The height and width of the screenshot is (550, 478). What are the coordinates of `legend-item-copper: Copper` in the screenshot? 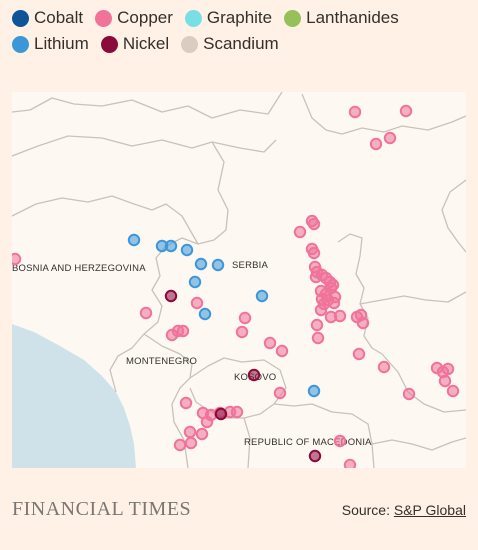 It's located at (134, 18).